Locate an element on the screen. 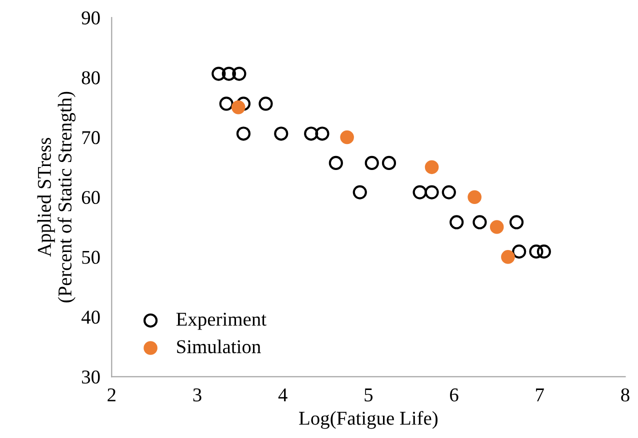 The width and height of the screenshot is (638, 438). x-tick-label: 7 is located at coordinates (540, 395).